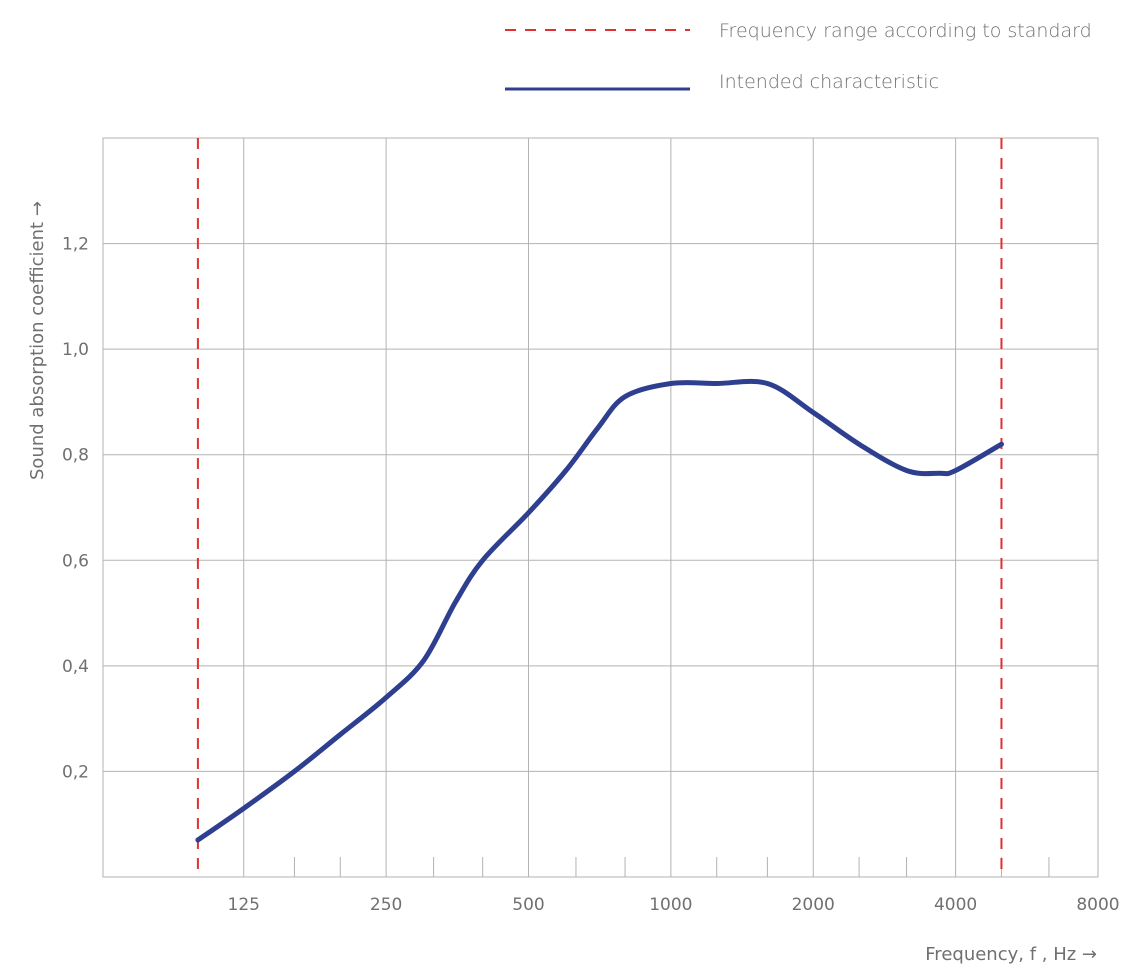  I want to click on y-tick-label: 0,4, so click(75, 667).